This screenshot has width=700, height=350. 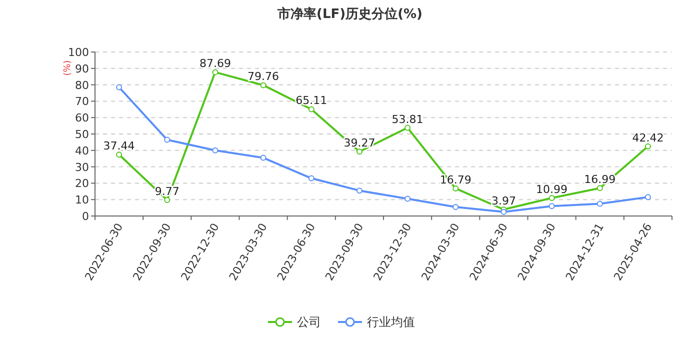 What do you see at coordinates (82, 134) in the screenshot?
I see `y-tick-label: 50` at bounding box center [82, 134].